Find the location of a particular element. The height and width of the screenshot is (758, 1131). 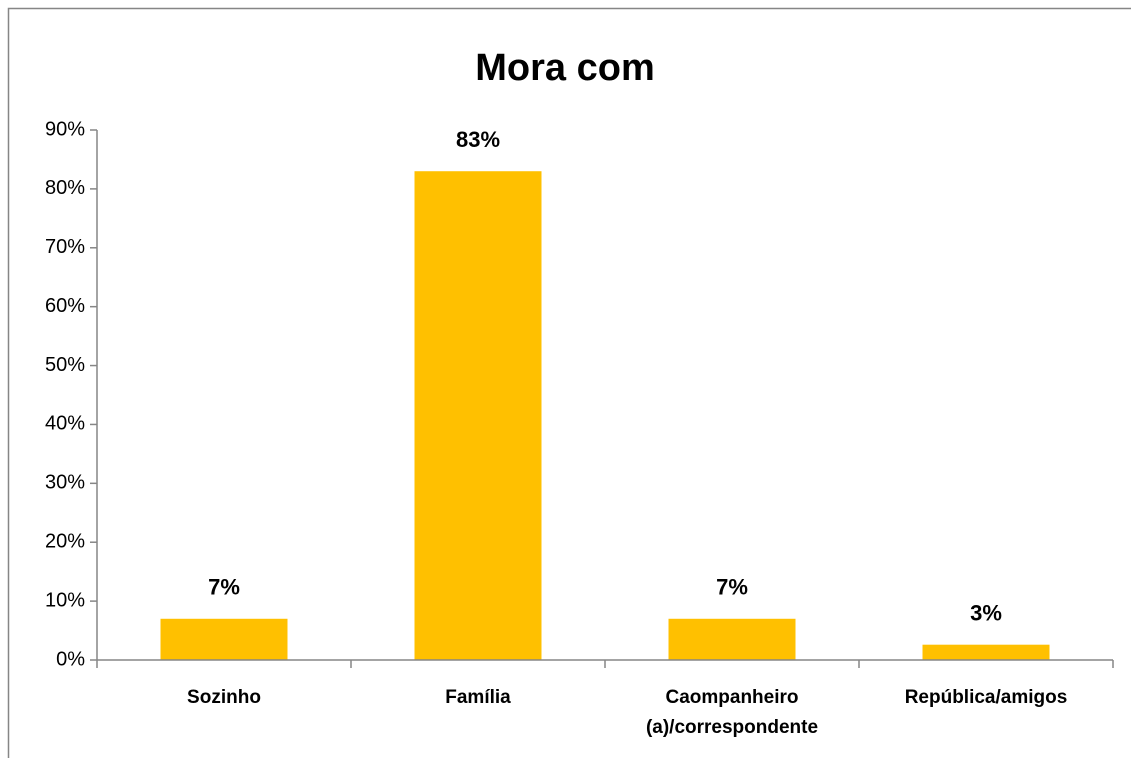

data-label: 83% is located at coordinates (478, 139).